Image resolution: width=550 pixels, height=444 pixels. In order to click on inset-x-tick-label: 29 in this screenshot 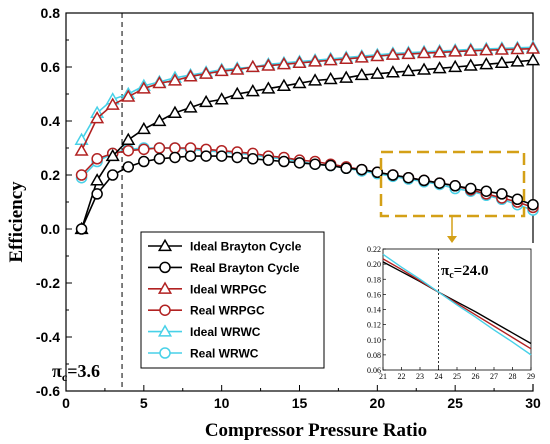, I will do `click(531, 376)`.